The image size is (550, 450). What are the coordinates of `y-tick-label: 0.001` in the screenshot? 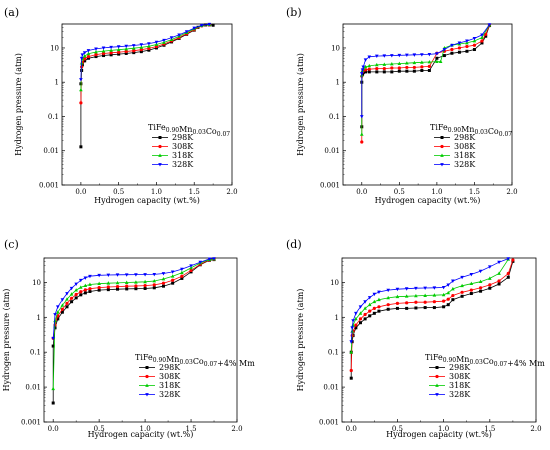 It's located at (329, 423).